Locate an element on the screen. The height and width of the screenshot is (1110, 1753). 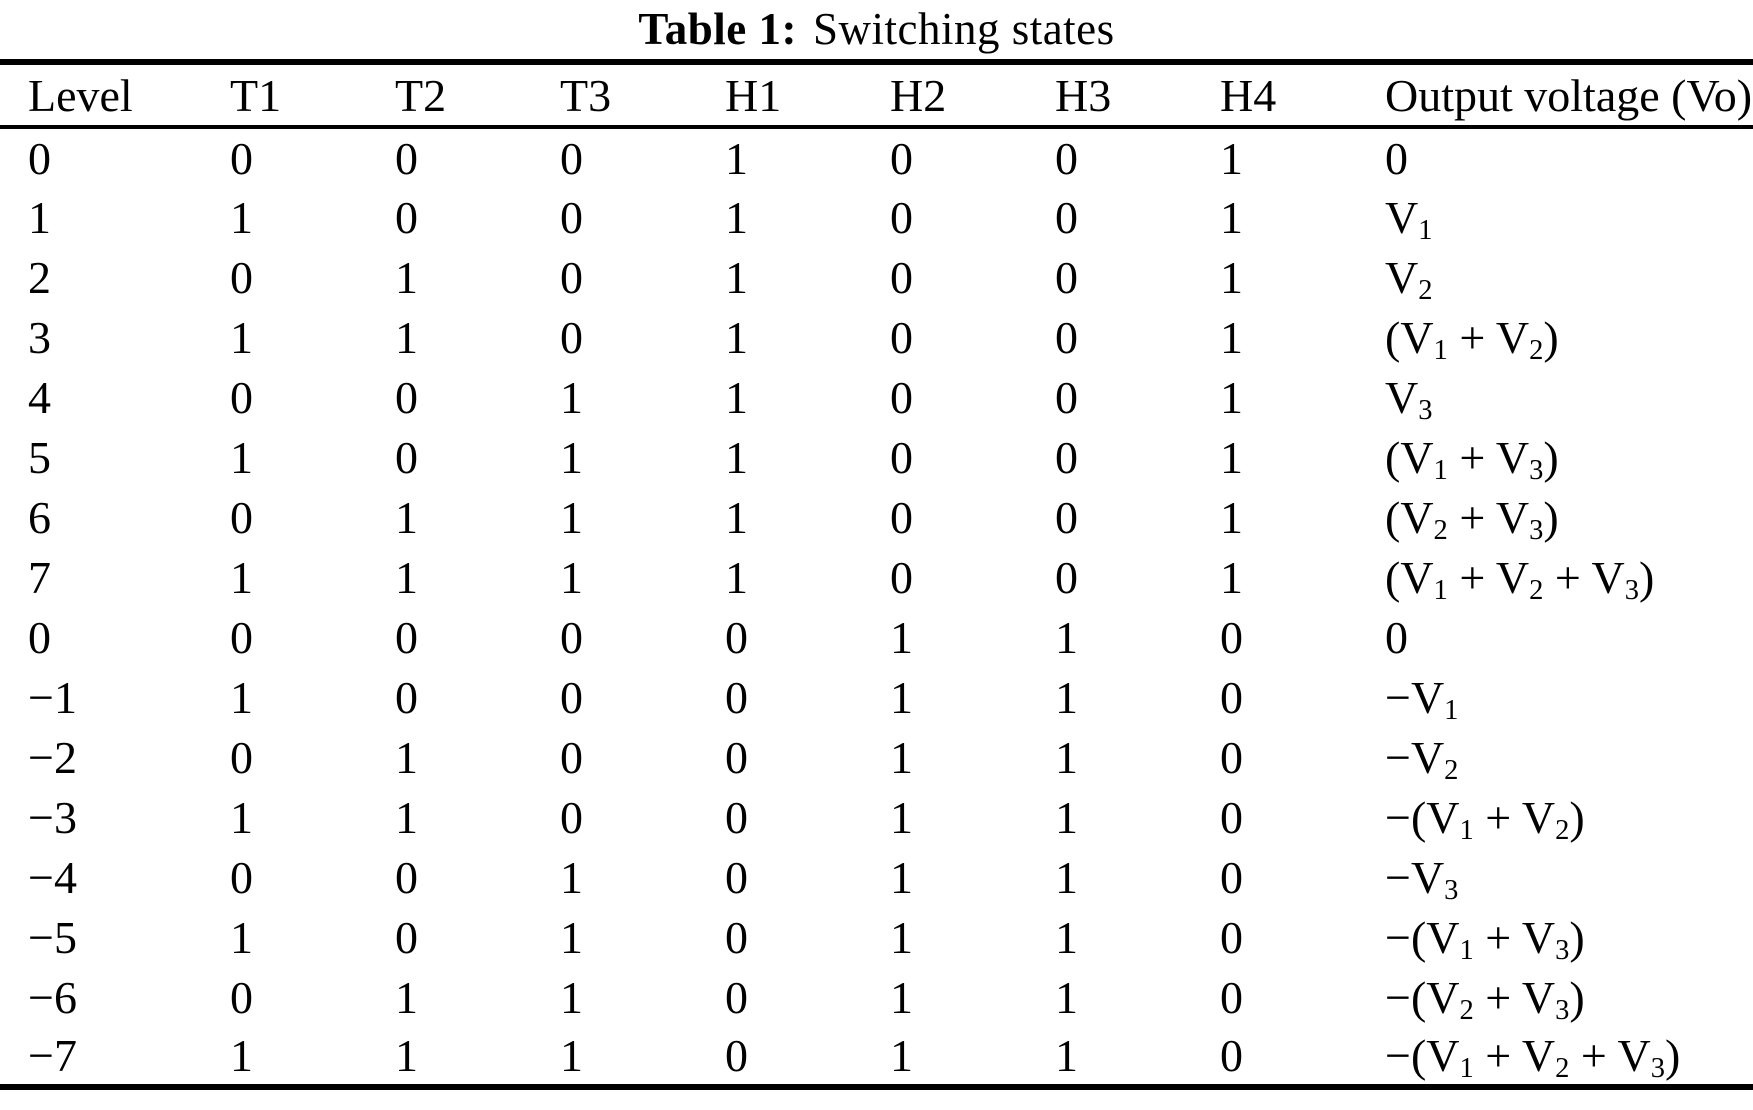
table-caption-label: Table 1: is located at coordinates (717, 29).